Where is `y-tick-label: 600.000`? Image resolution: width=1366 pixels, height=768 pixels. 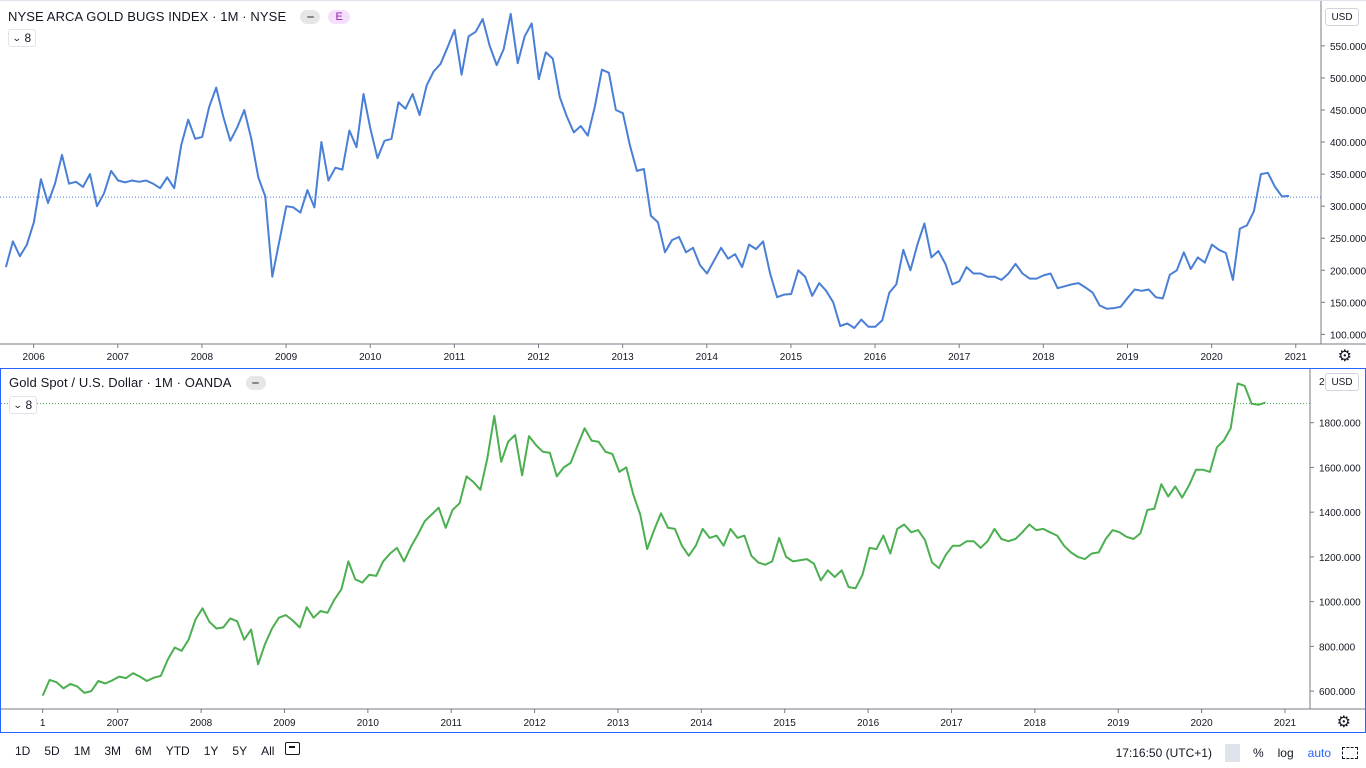
y-tick-label: 600.000 is located at coordinates (1337, 692).